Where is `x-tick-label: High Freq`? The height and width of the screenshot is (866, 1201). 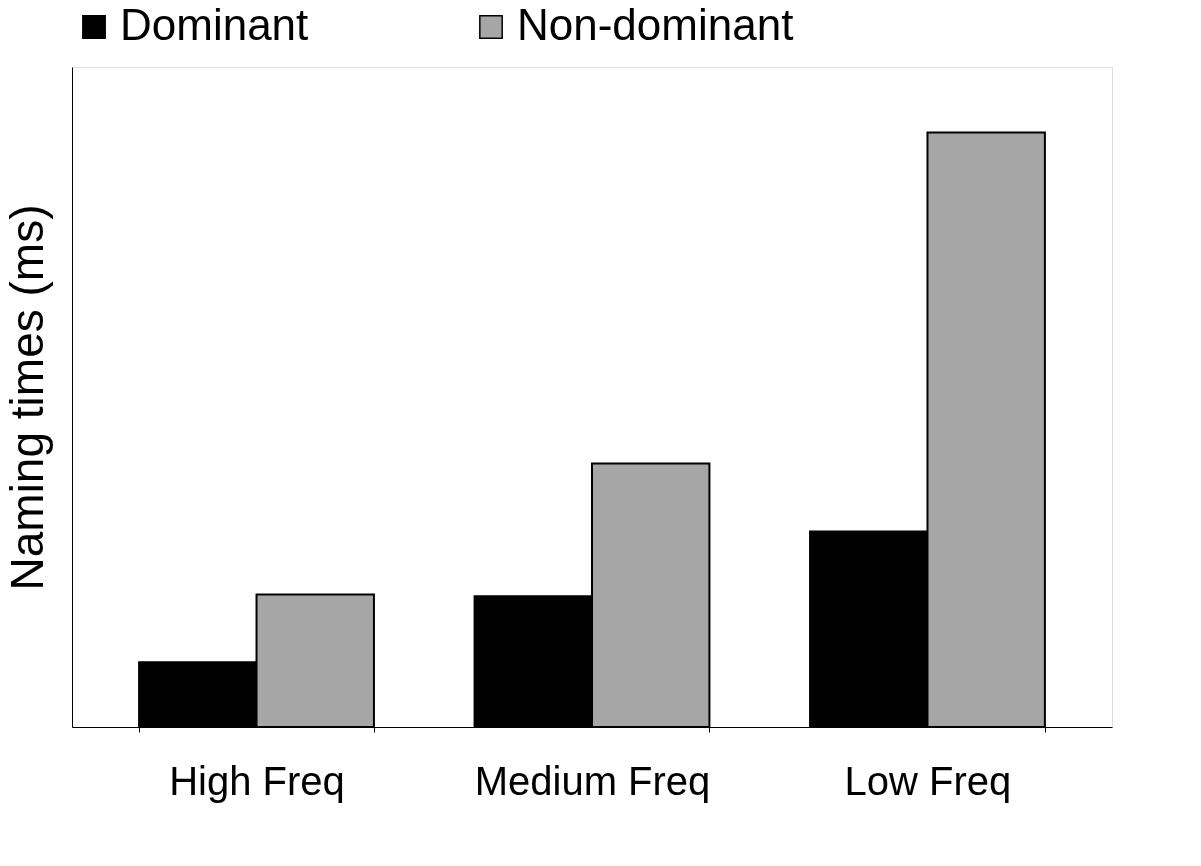 x-tick-label: High Freq is located at coordinates (257, 780).